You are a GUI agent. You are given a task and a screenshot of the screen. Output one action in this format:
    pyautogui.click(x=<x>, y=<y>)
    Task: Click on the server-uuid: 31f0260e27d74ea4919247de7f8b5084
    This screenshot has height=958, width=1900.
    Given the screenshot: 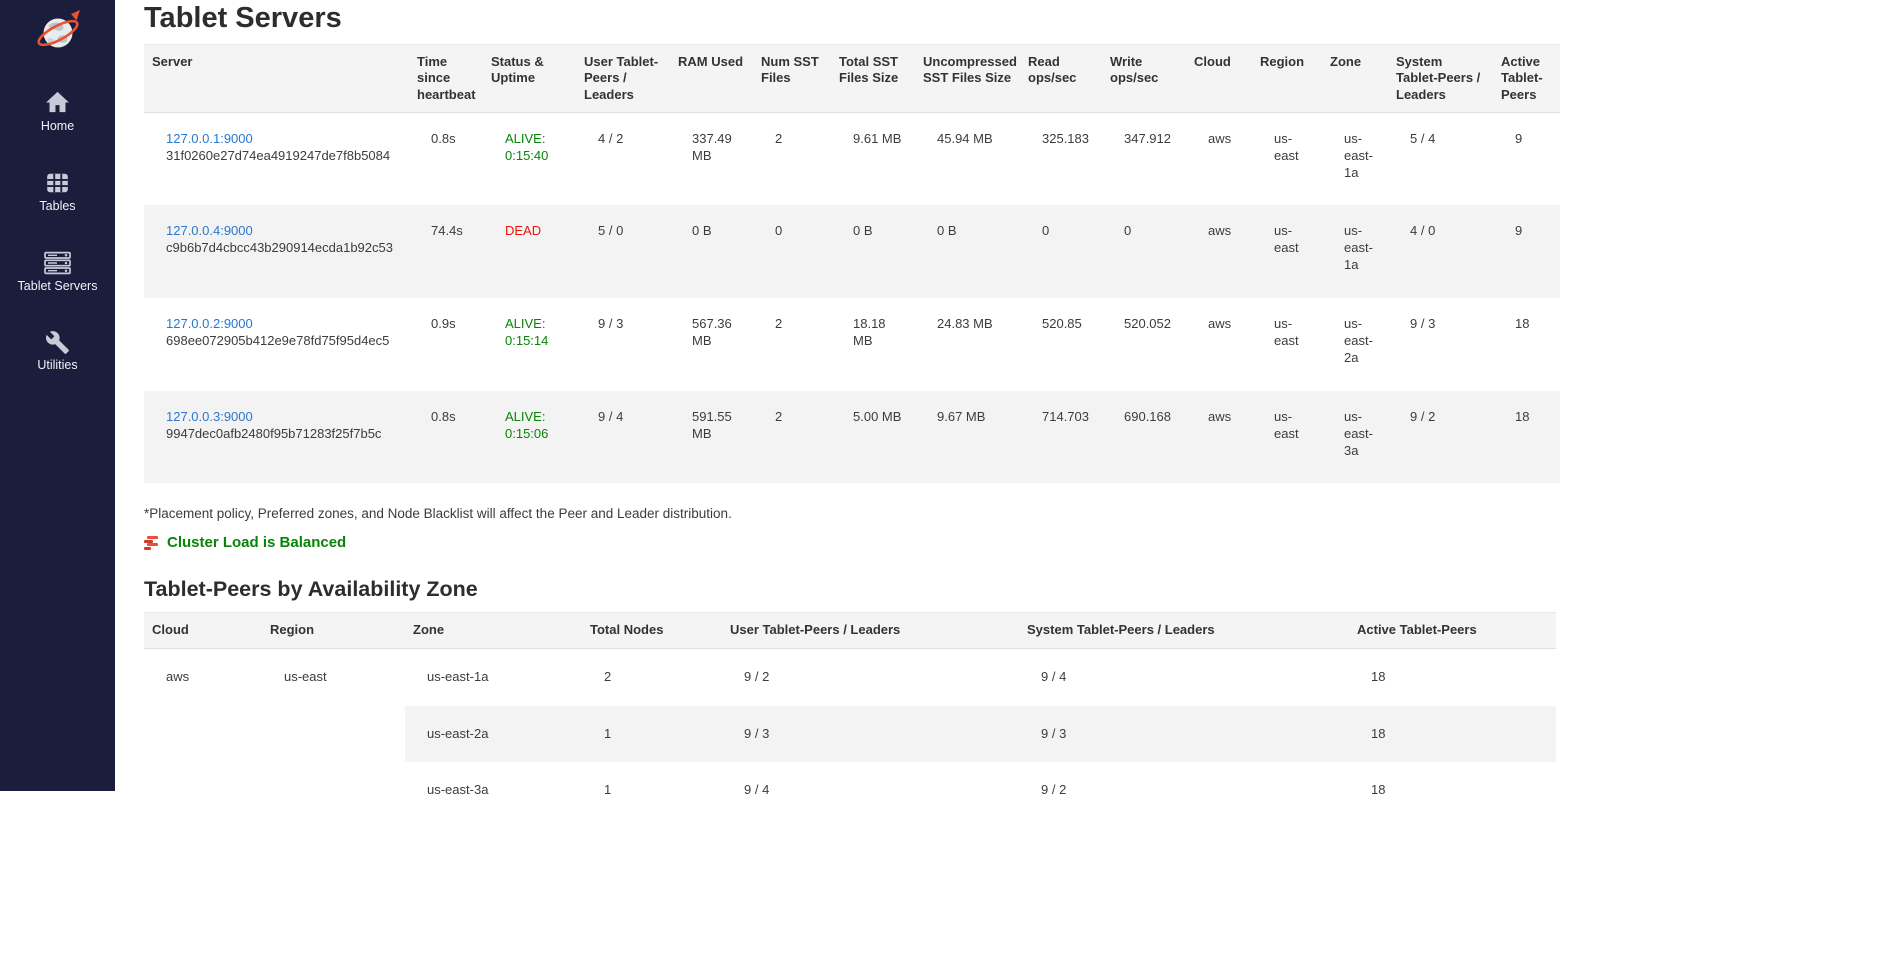 What is the action you would take?
    pyautogui.click(x=278, y=155)
    